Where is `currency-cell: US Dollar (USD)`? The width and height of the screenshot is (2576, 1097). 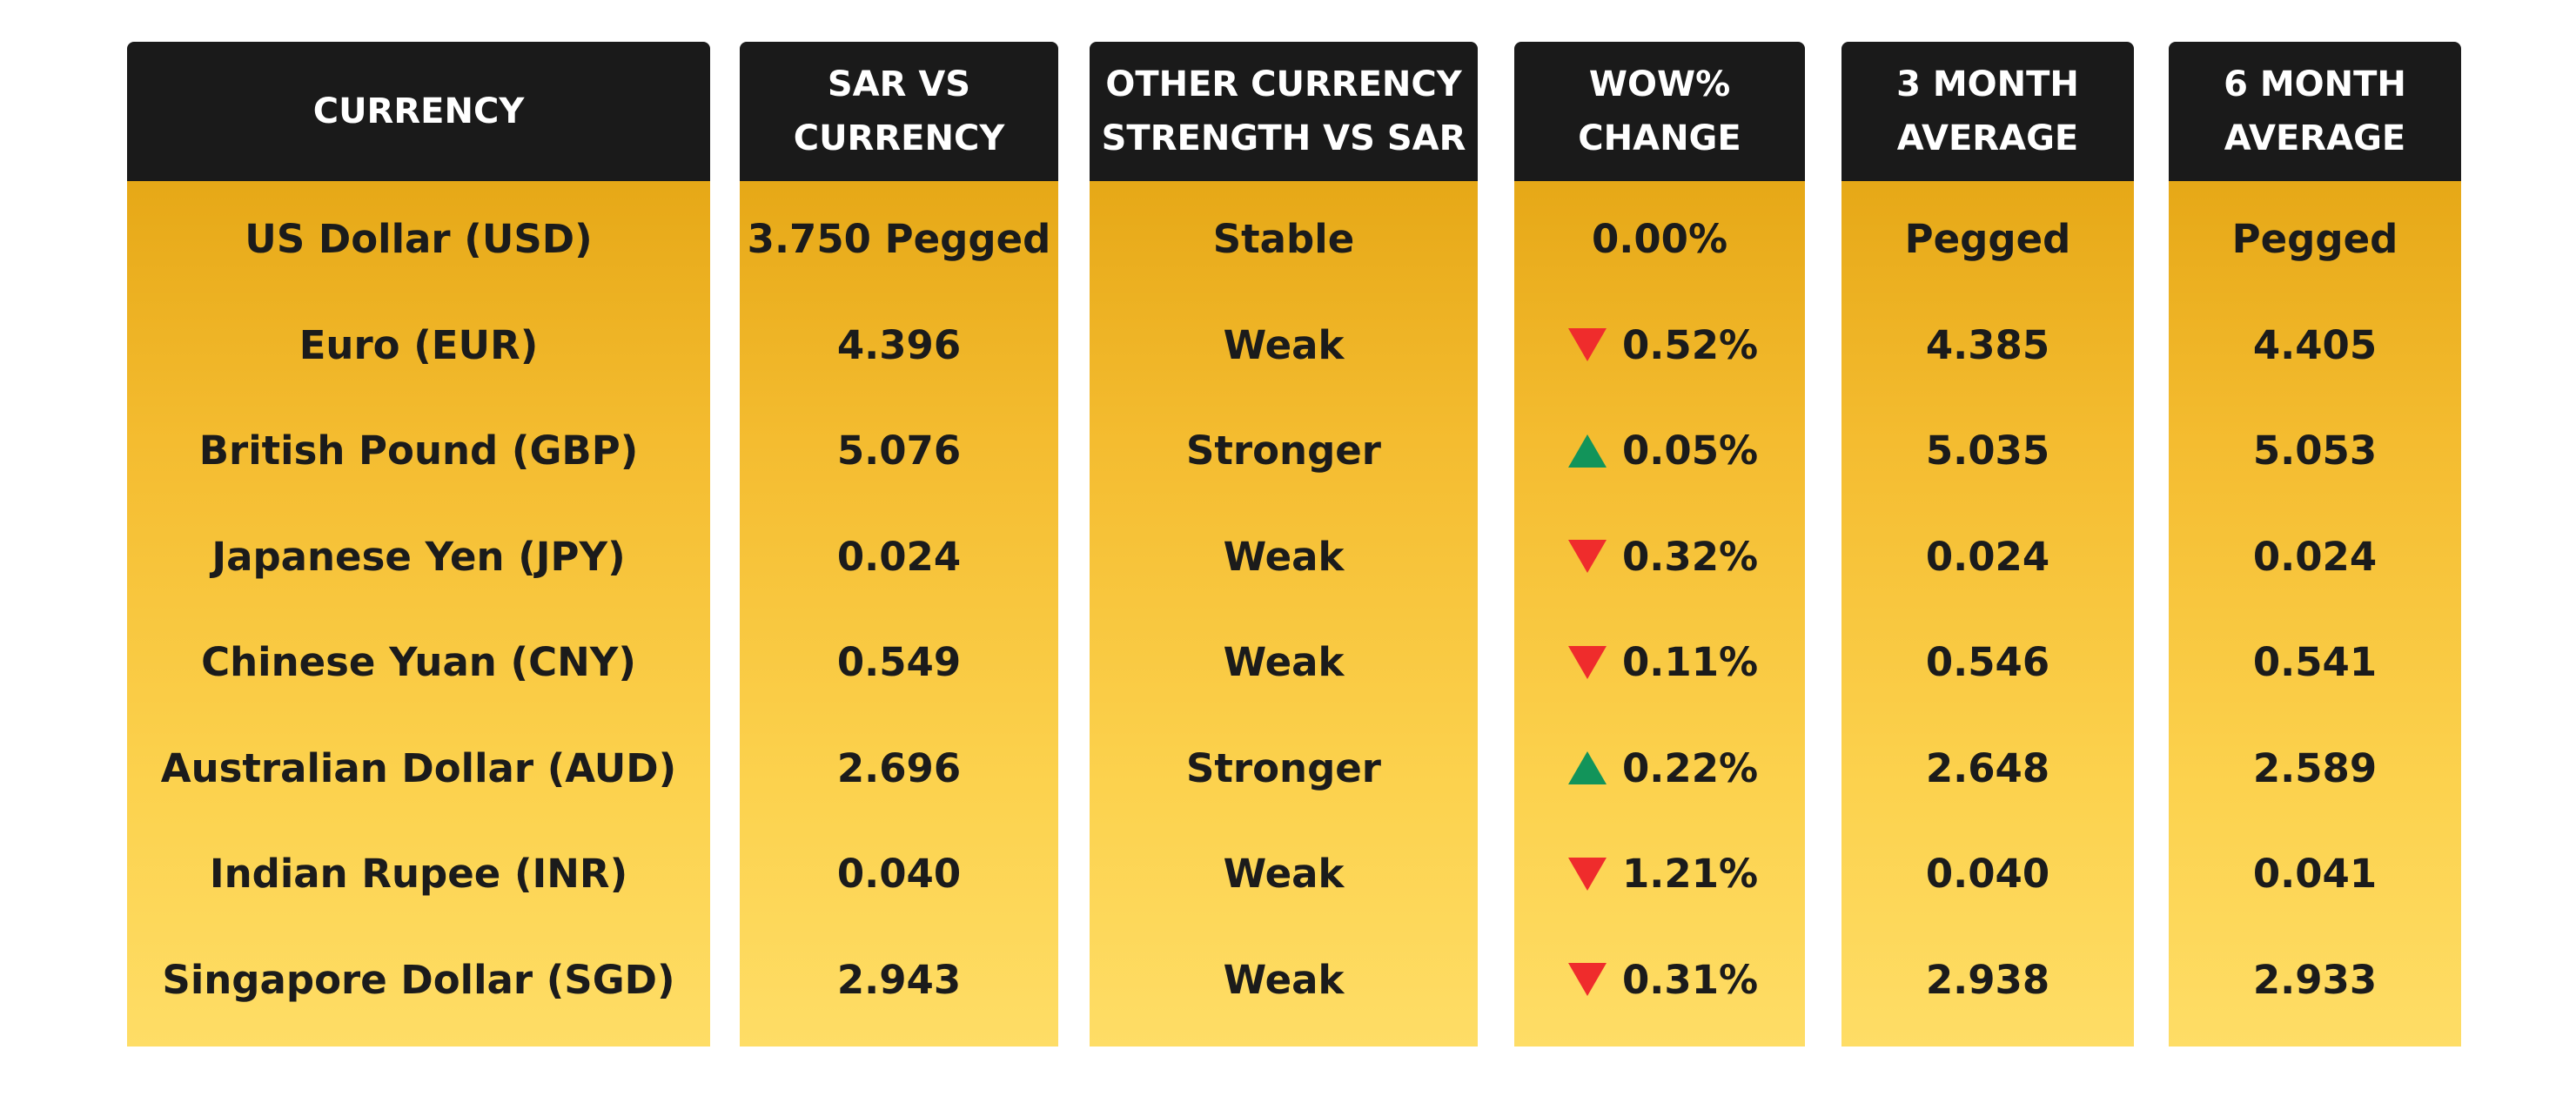
currency-cell: US Dollar (USD) is located at coordinates (419, 239).